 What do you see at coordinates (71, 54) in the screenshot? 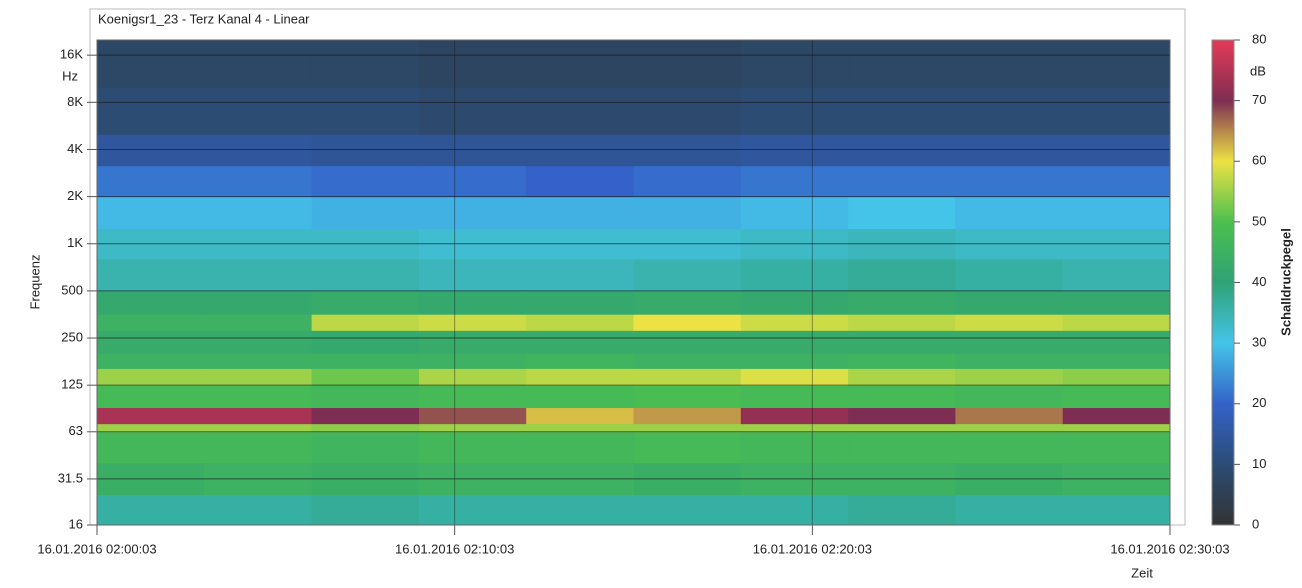
I see `y-tick-label: 16K` at bounding box center [71, 54].